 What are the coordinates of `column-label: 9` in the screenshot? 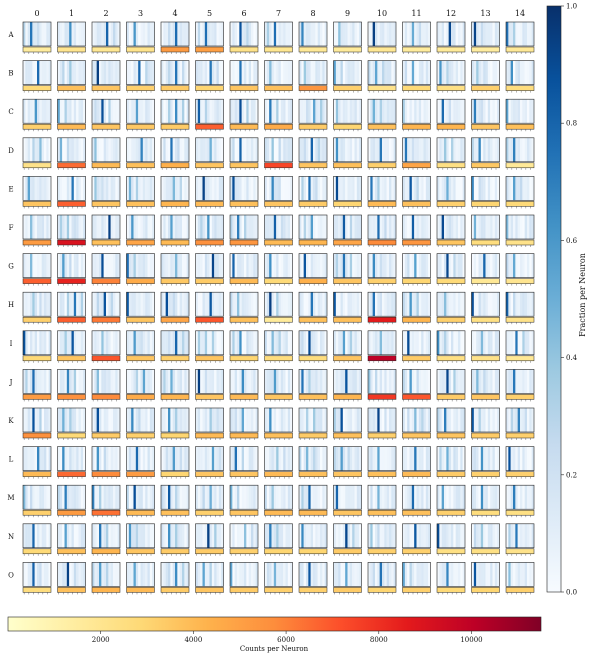 It's located at (347, 13).